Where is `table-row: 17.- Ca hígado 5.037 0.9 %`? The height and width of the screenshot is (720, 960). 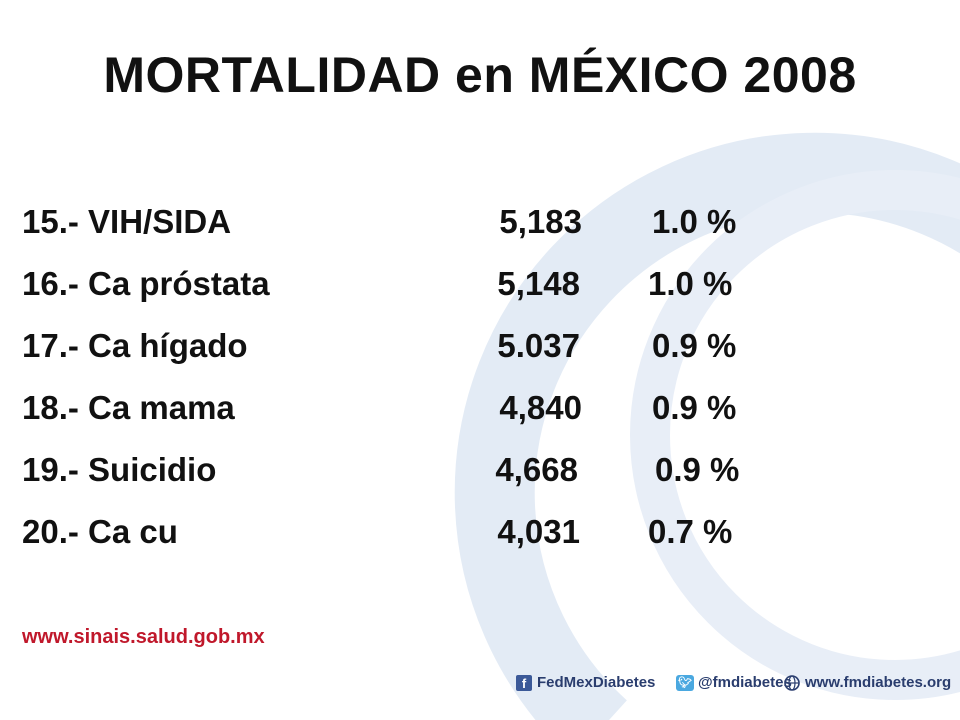
table-row: 17.- Ca hígado 5.037 0.9 % is located at coordinates (480, 349).